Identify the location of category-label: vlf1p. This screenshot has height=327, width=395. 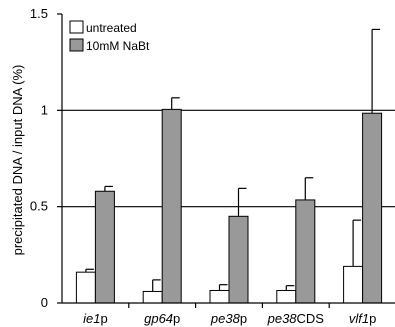
(362, 318).